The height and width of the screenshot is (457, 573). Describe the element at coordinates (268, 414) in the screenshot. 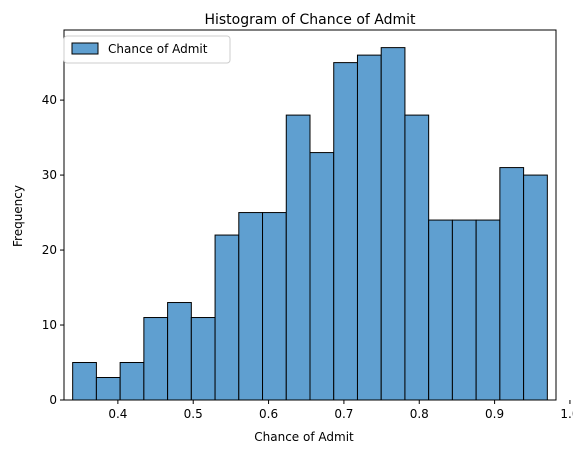

I see `x-tick-label: 0.6` at that location.